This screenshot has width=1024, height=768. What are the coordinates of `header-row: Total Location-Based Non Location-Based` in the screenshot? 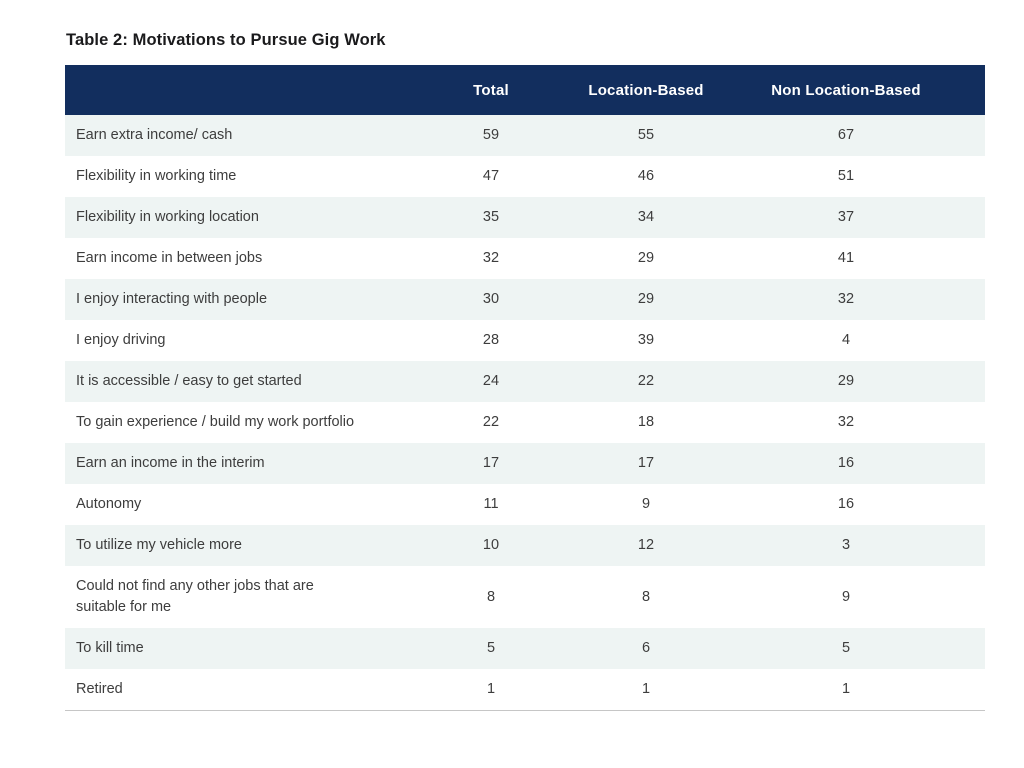 It's located at (525, 90).